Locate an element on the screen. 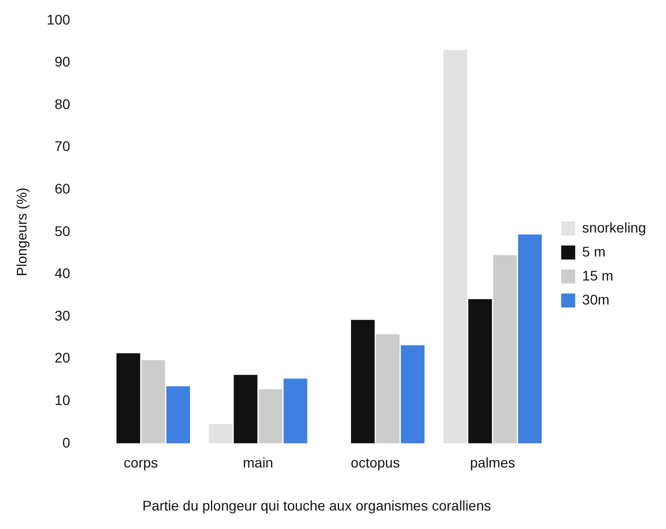 Image resolution: width=666 pixels, height=529 pixels. legend-label: 15 m is located at coordinates (598, 275).